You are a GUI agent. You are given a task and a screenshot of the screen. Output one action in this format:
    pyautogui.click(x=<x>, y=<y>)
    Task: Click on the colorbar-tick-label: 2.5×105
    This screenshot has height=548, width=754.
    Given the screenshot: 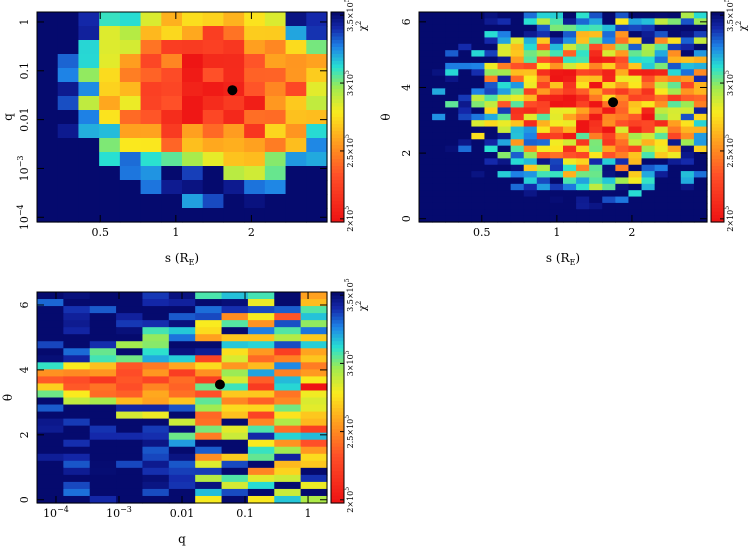 What is the action you would take?
    pyautogui.click(x=349, y=432)
    